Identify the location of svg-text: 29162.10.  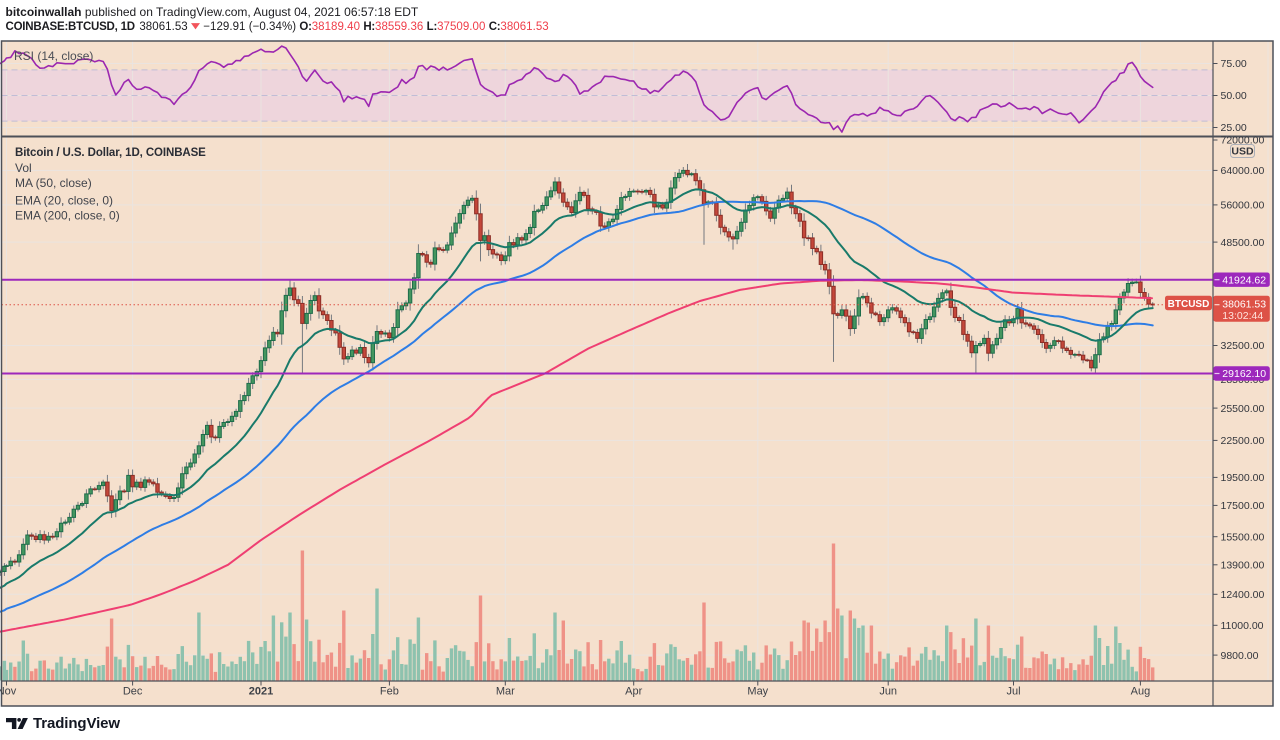
(1244, 374).